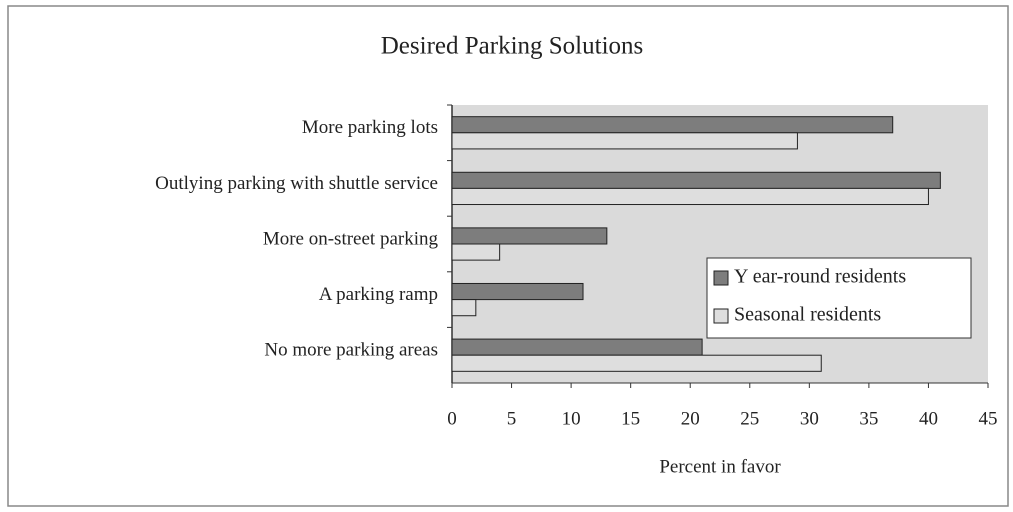 The height and width of the screenshot is (512, 1013). Describe the element at coordinates (868, 418) in the screenshot. I see `x-tick-label: 35` at that location.